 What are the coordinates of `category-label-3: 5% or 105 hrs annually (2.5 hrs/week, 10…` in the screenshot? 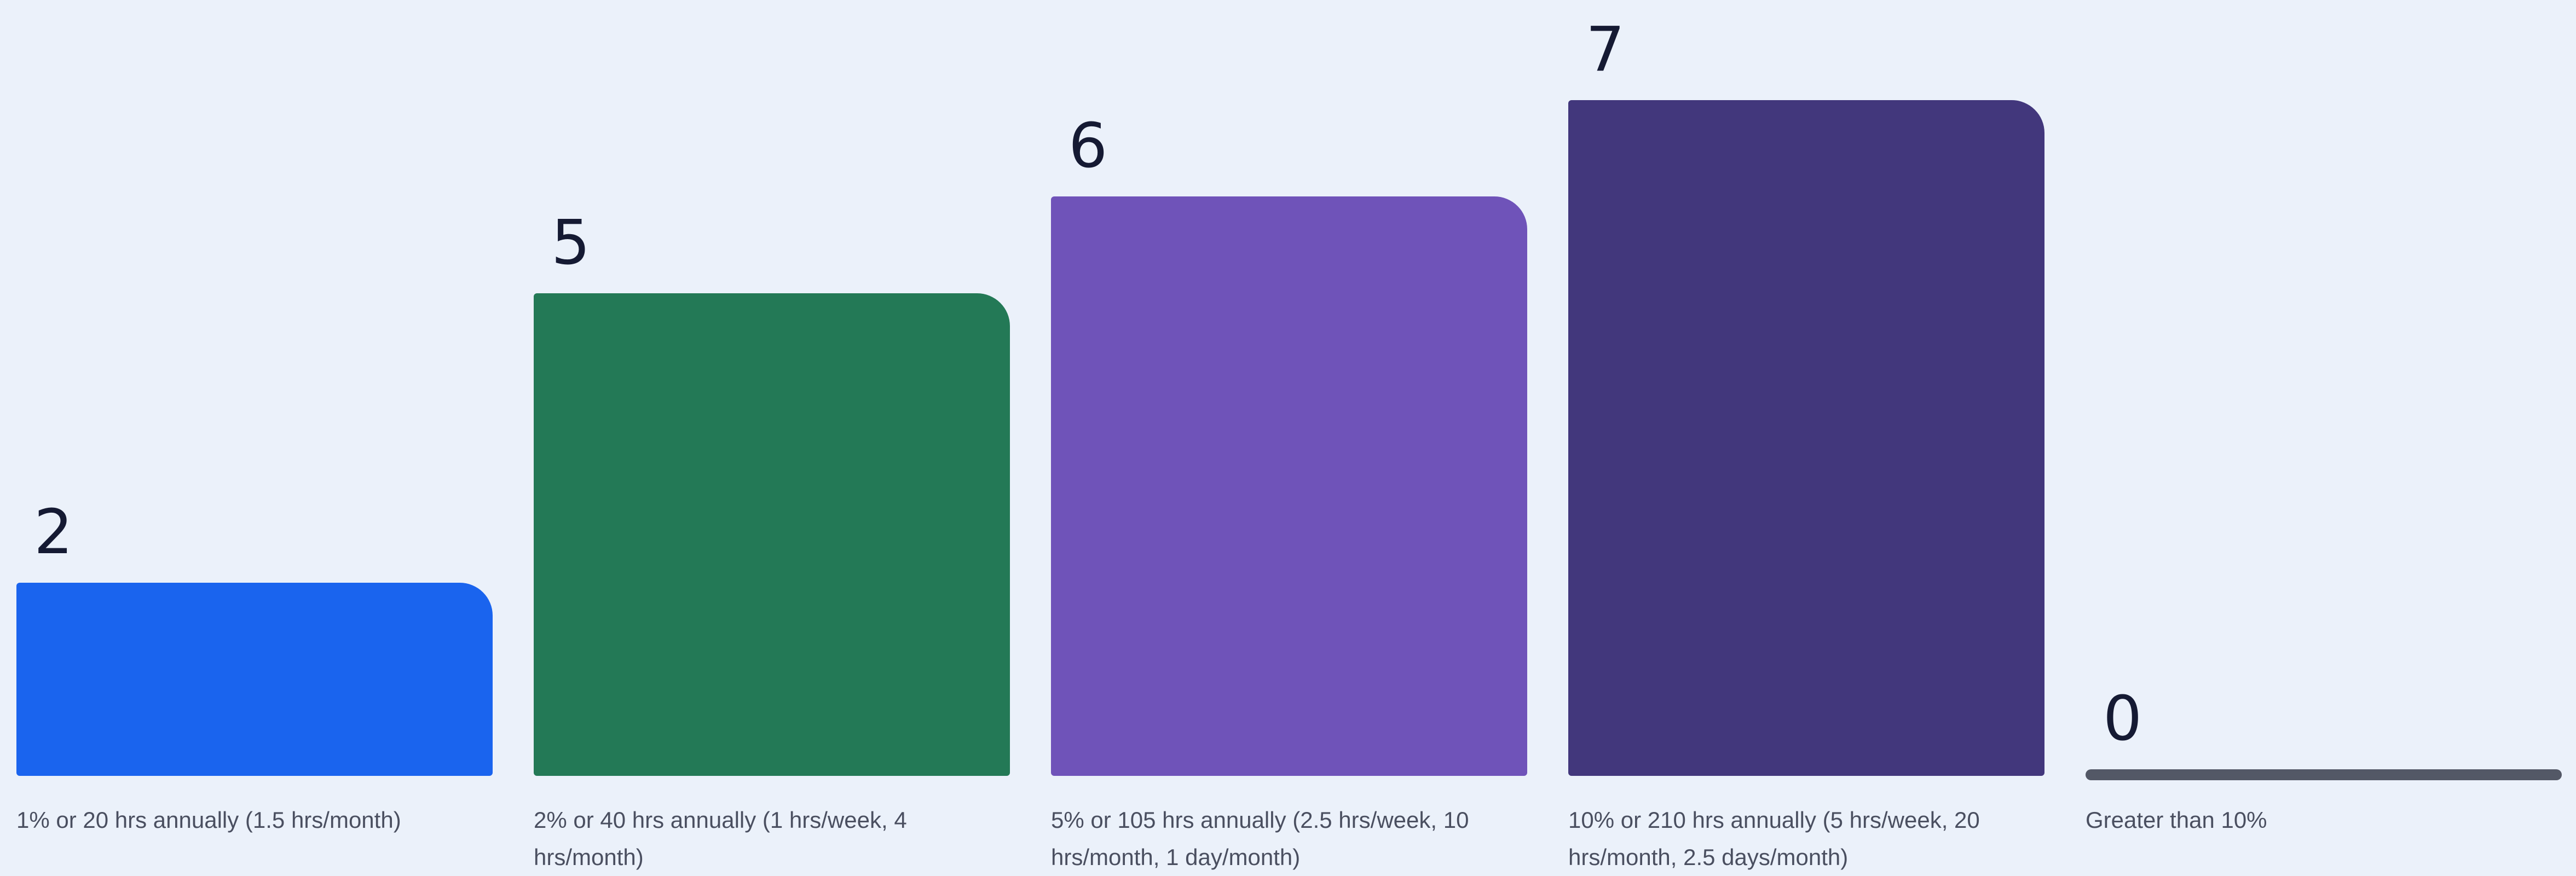 It's located at (1260, 838).